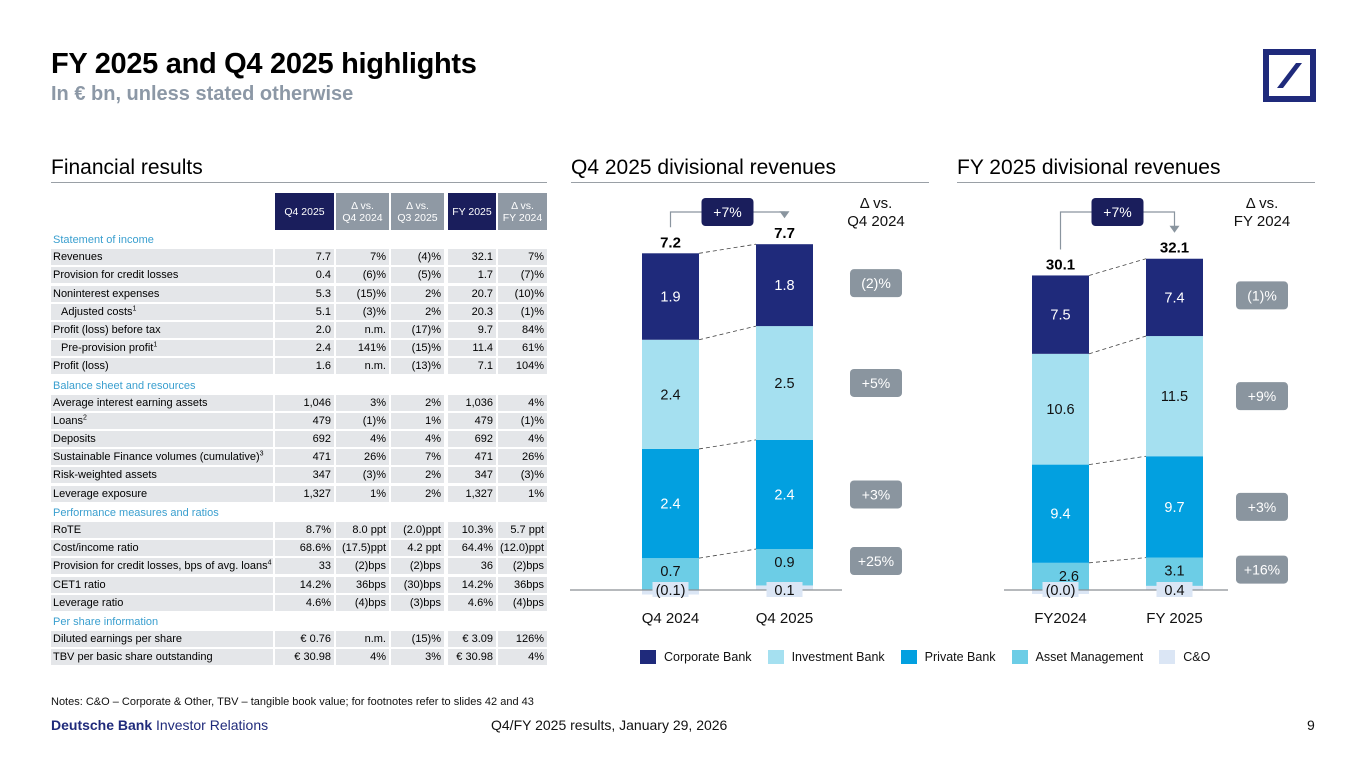 The width and height of the screenshot is (1365, 768). I want to click on legend-label: C&O, so click(1197, 657).